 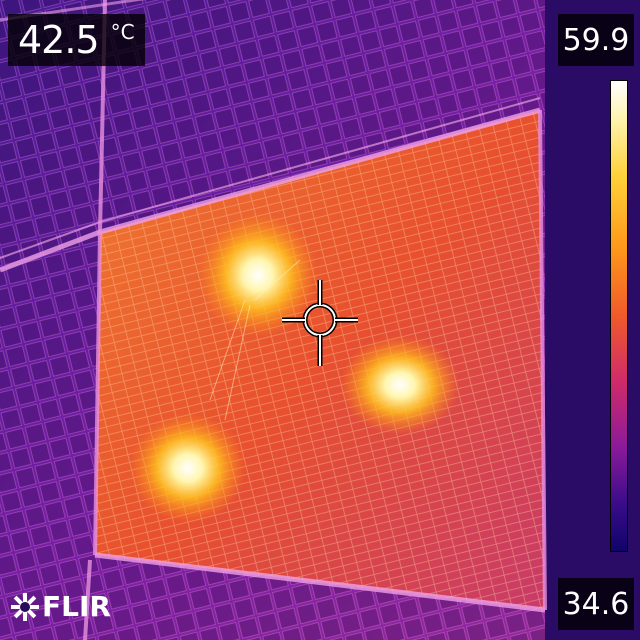 What do you see at coordinates (122, 32) in the screenshot?
I see `temperature-unit: °C` at bounding box center [122, 32].